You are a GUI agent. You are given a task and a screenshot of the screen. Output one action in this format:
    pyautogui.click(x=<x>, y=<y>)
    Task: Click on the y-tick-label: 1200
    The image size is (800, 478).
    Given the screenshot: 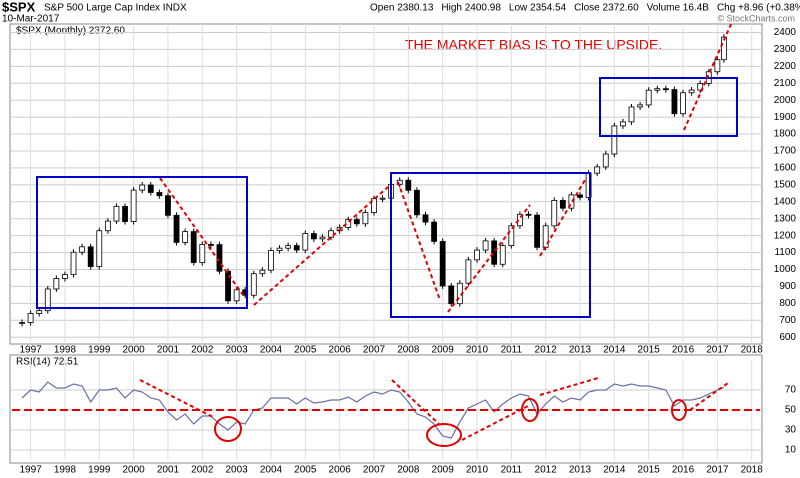 What is the action you would take?
    pyautogui.click(x=785, y=235)
    